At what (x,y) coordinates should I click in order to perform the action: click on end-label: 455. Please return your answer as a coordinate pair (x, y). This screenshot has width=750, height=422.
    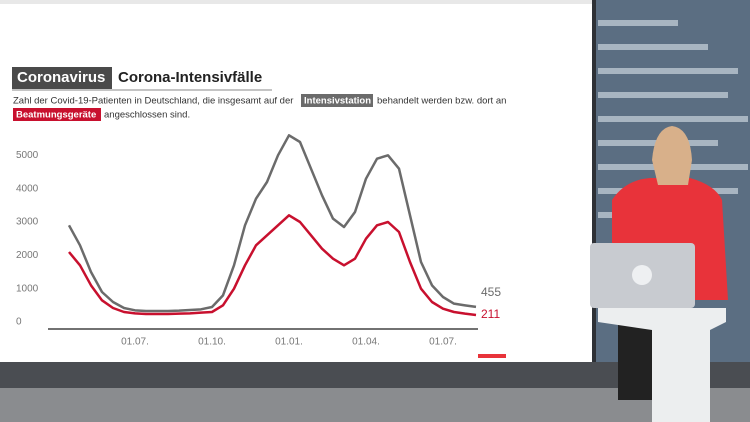
    Looking at the image, I should click on (491, 292).